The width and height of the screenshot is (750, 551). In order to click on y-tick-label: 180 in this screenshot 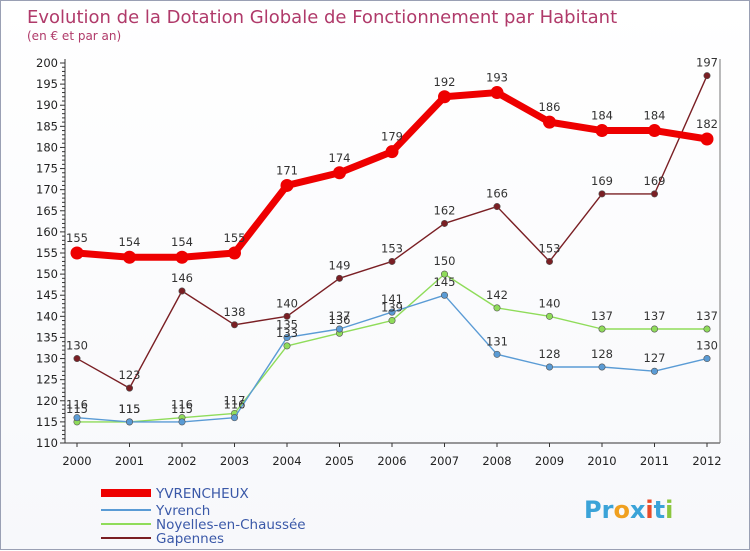, I will do `click(47, 147)`.